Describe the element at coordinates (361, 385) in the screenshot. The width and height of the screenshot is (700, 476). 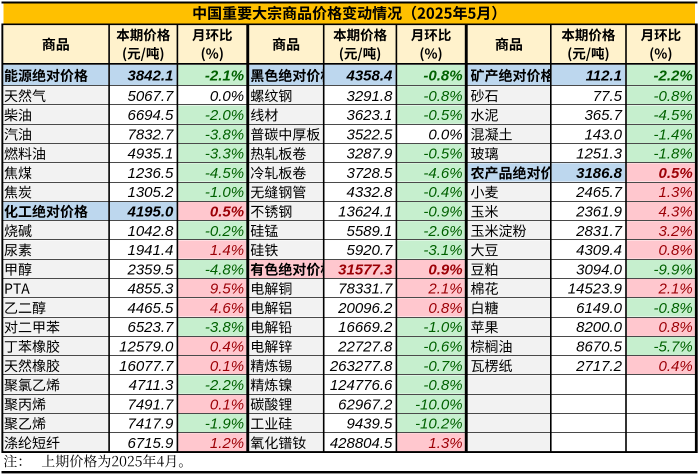
I see `svg-text: 124776.6` at that location.